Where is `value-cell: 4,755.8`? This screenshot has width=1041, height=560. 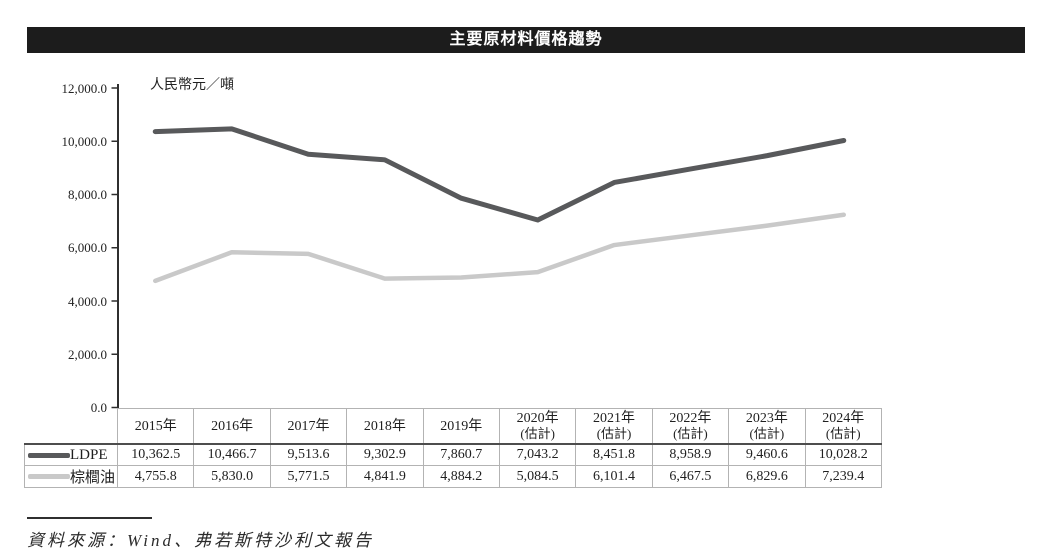
value-cell: 4,755.8 is located at coordinates (155, 476).